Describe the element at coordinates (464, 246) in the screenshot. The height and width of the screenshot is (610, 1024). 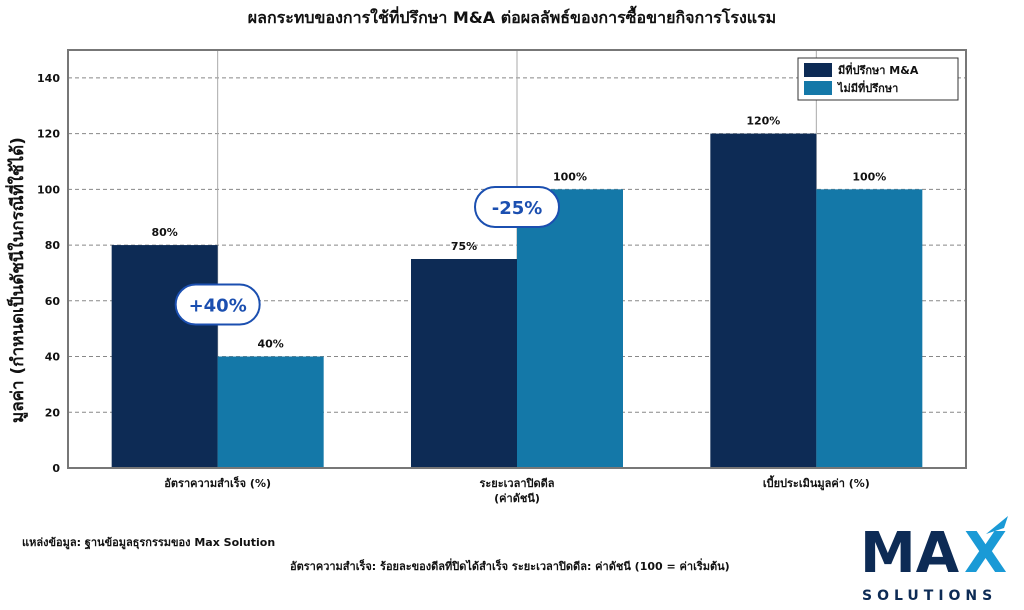
I see `data-label: 75%` at that location.